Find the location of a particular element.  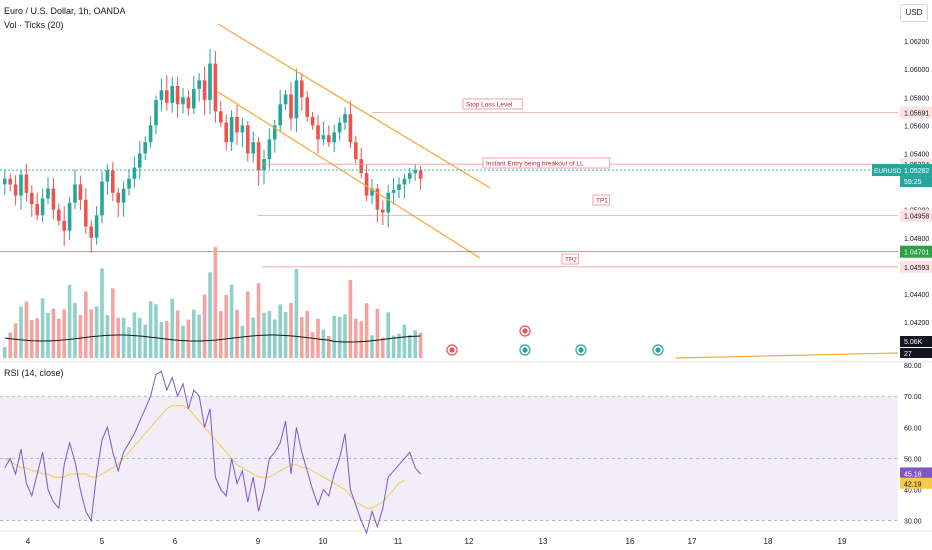

channel-upper-line is located at coordinates (354, 106).